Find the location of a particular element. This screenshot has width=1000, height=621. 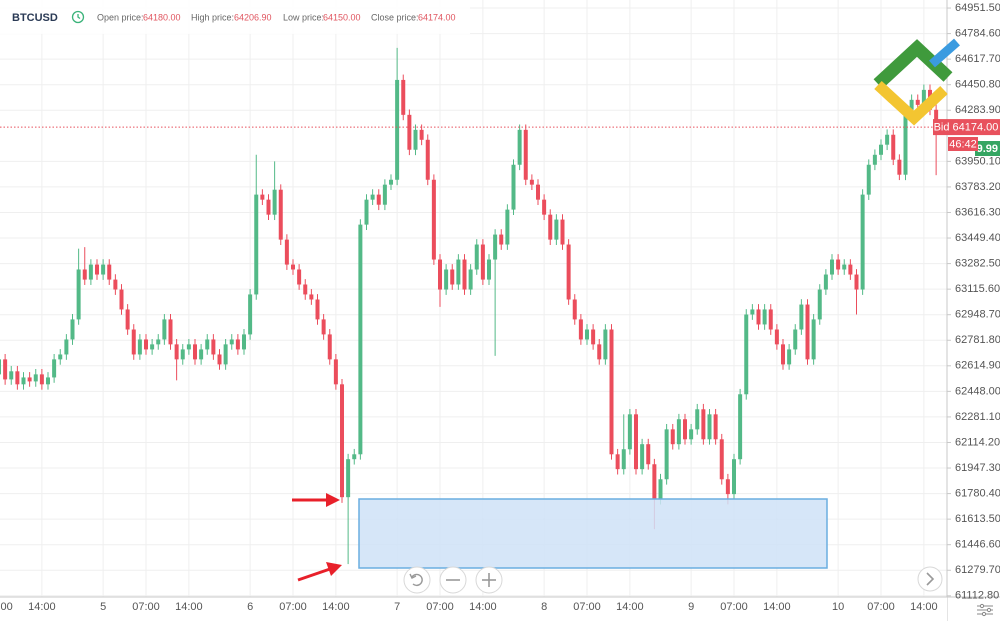

low-label: Low price: is located at coordinates (303, 17).